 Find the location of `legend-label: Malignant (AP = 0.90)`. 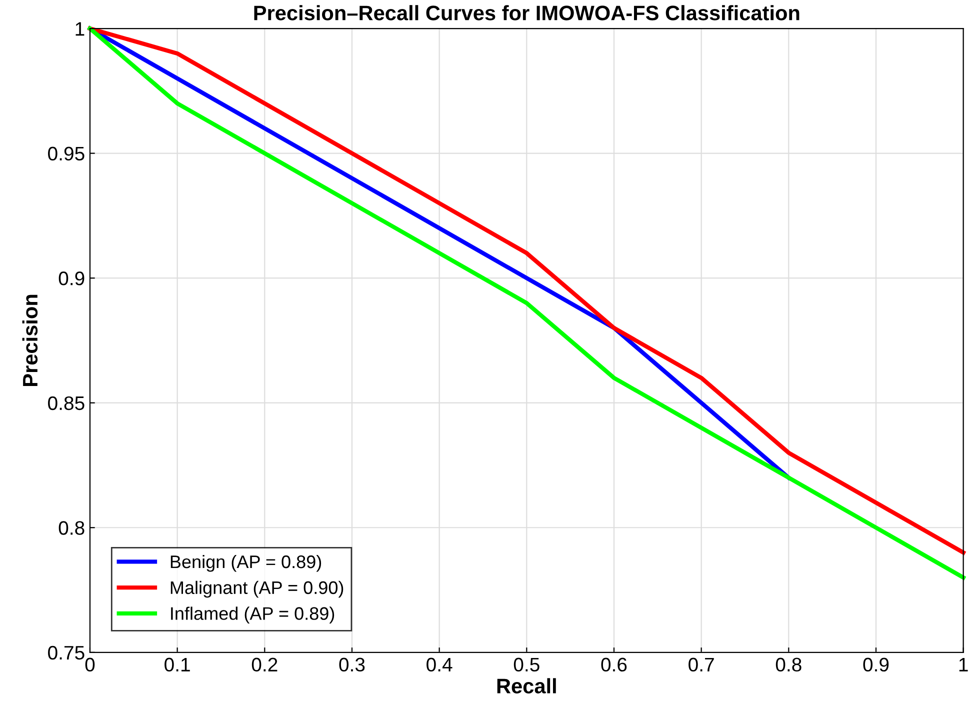

legend-label: Malignant (AP = 0.90) is located at coordinates (257, 589).